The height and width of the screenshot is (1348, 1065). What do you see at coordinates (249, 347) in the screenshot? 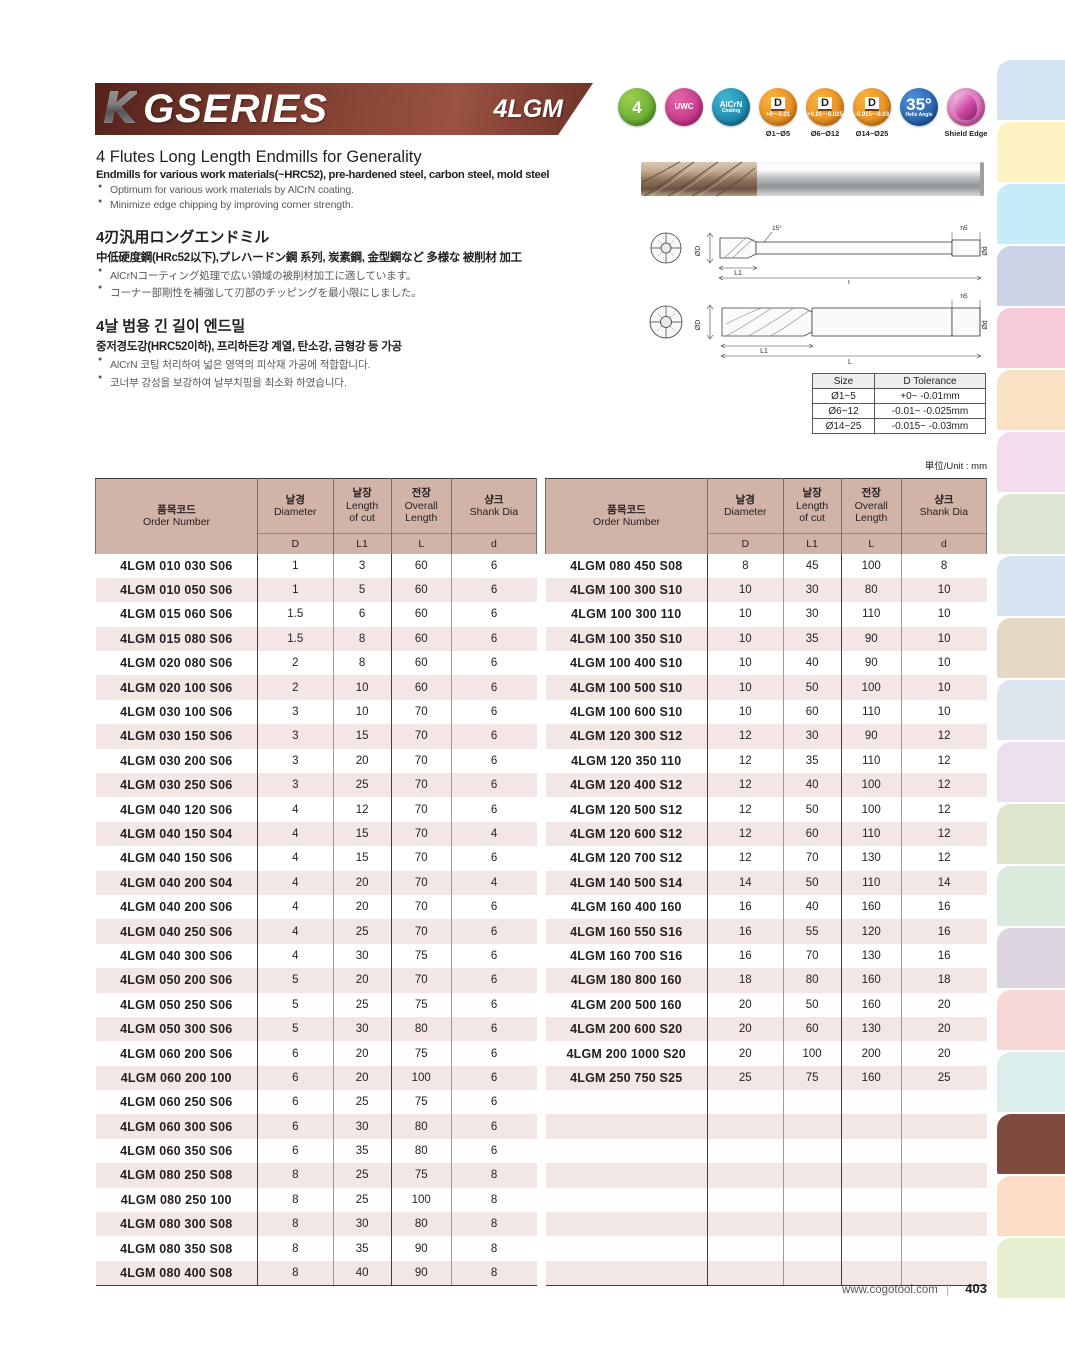
I see `subtitle-ko: 중저경도강(HRC52이하), 프리하든강 계열, 탄소강, 금형강 등 가공` at bounding box center [249, 347].